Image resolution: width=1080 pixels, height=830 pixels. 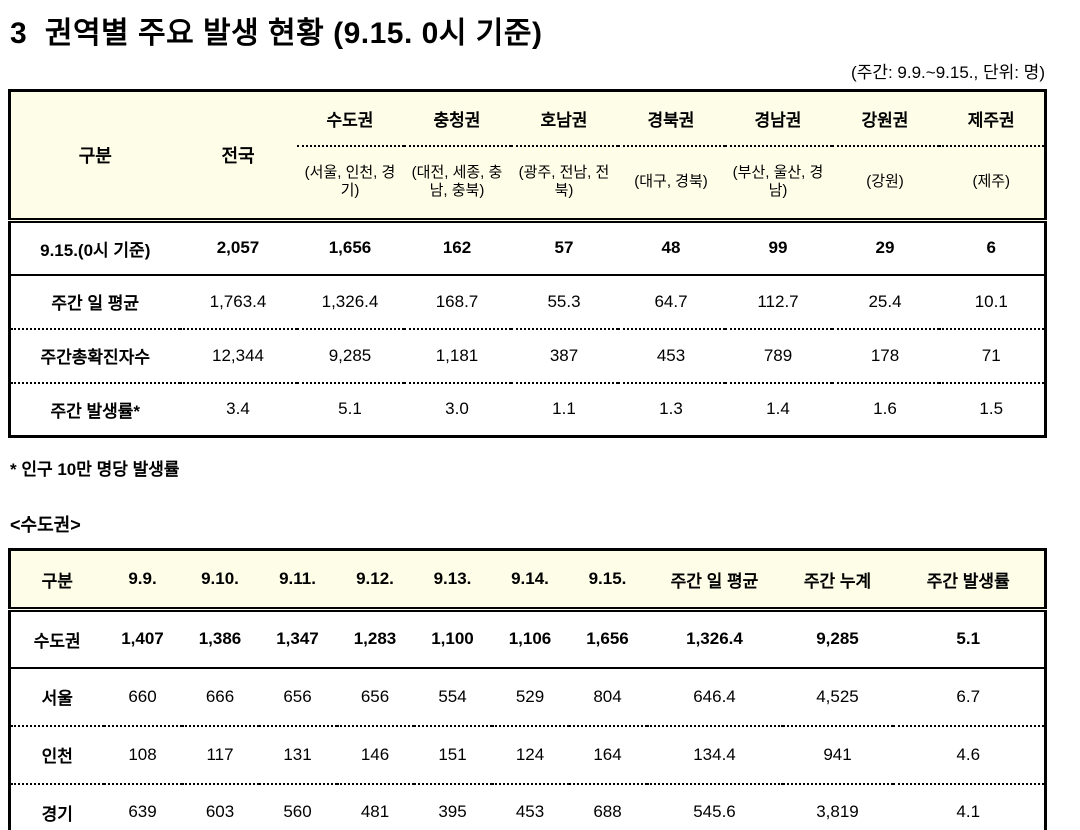 I want to click on cell: 666, so click(x=220, y=696).